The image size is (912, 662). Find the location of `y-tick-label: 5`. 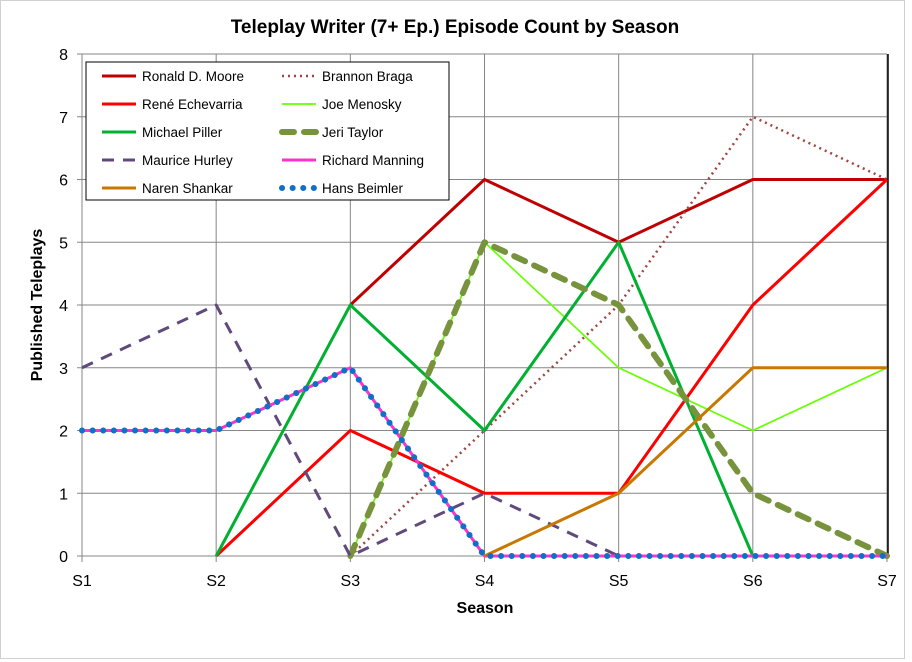

y-tick-label: 5 is located at coordinates (63, 243).